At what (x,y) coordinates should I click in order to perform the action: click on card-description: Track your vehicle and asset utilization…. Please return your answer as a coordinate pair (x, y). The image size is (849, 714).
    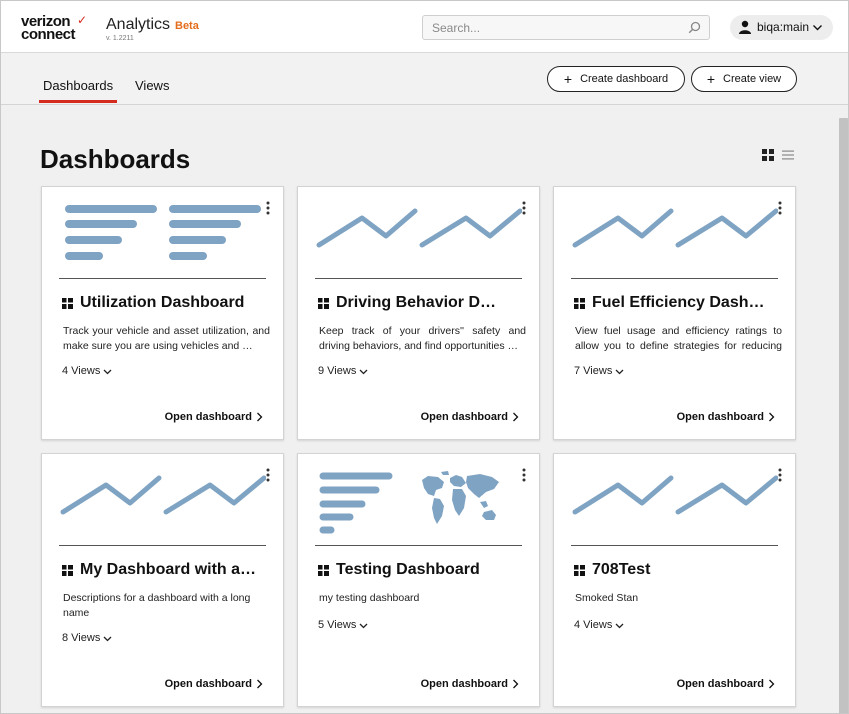
    Looking at the image, I should click on (166, 338).